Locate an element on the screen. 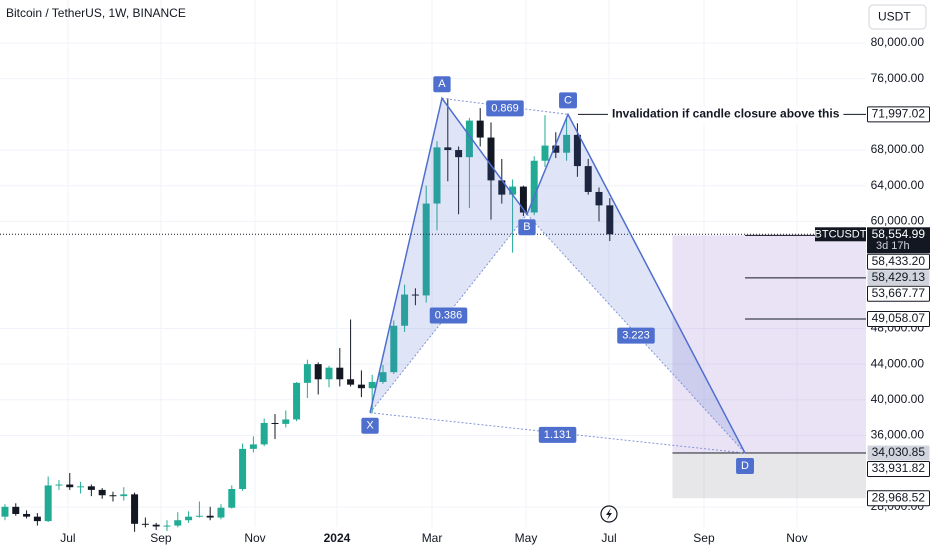 The height and width of the screenshot is (550, 932). point-label-text: A is located at coordinates (442, 84).